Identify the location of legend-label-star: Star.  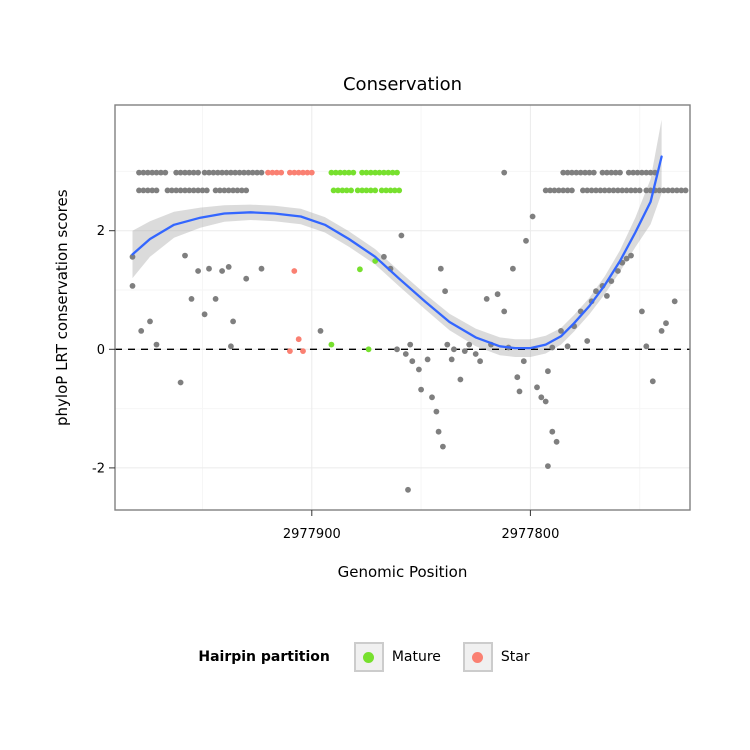
(515, 657).